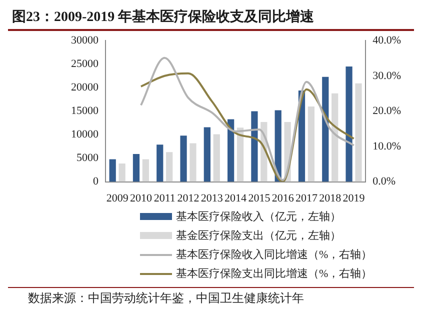  Describe the element at coordinates (141, 198) in the screenshot. I see `x-tick-label: 2010` at that location.